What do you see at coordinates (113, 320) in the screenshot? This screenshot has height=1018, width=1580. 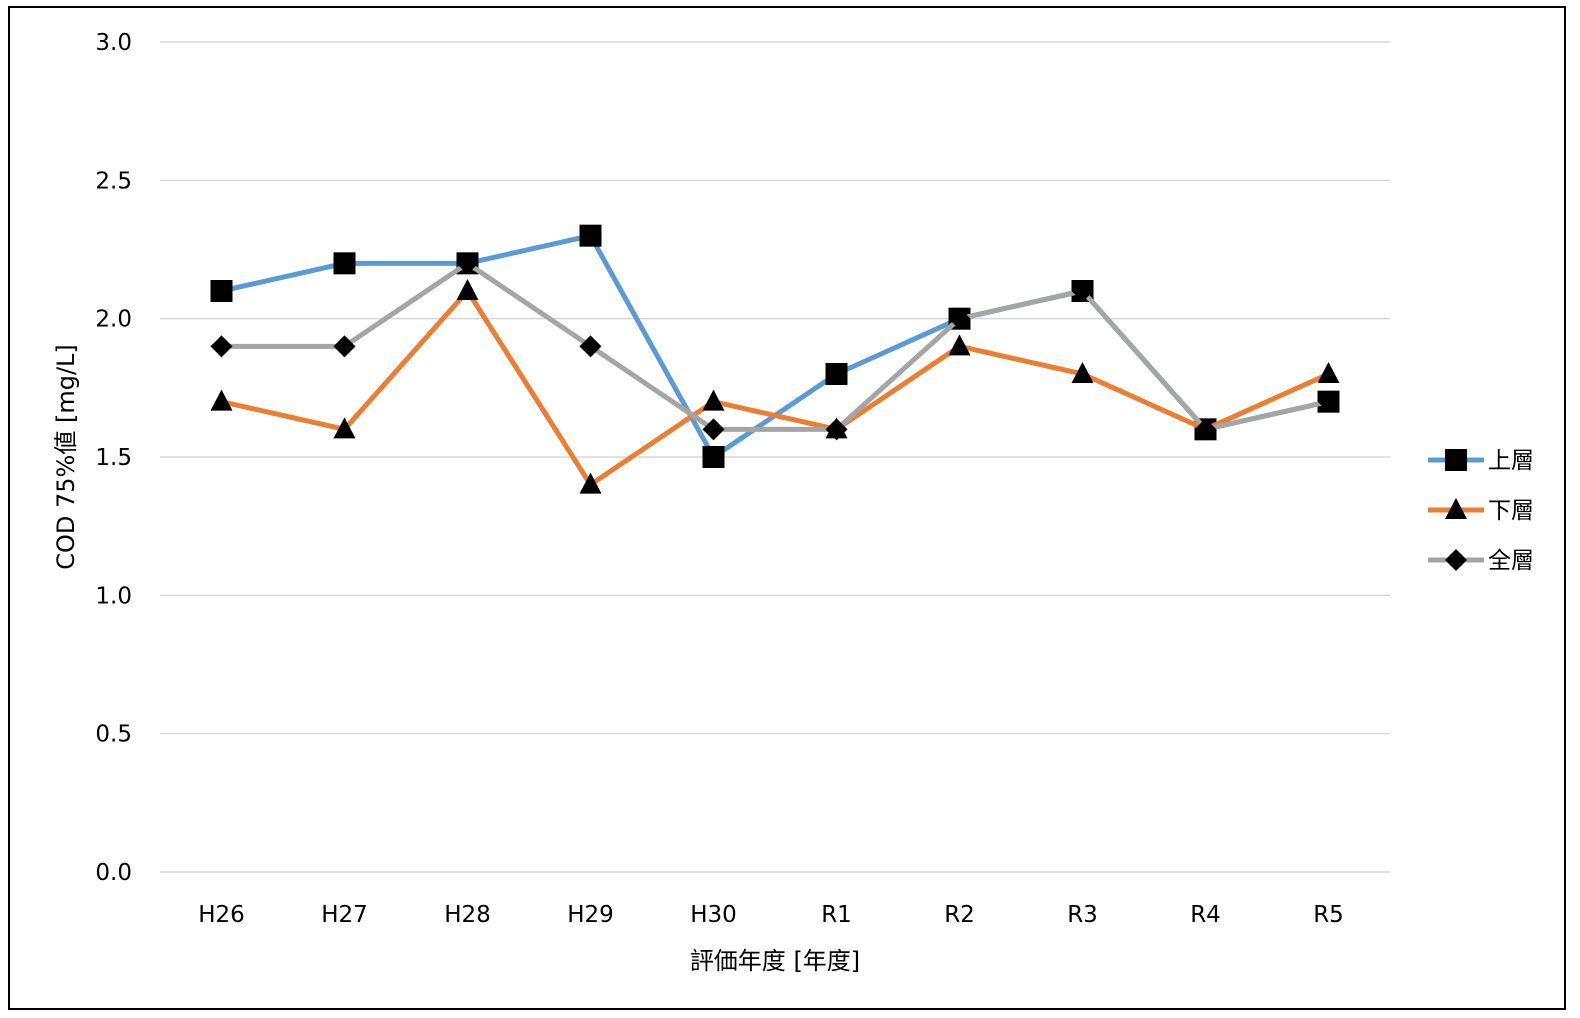 I see `y-tick-label: 2.0` at bounding box center [113, 320].